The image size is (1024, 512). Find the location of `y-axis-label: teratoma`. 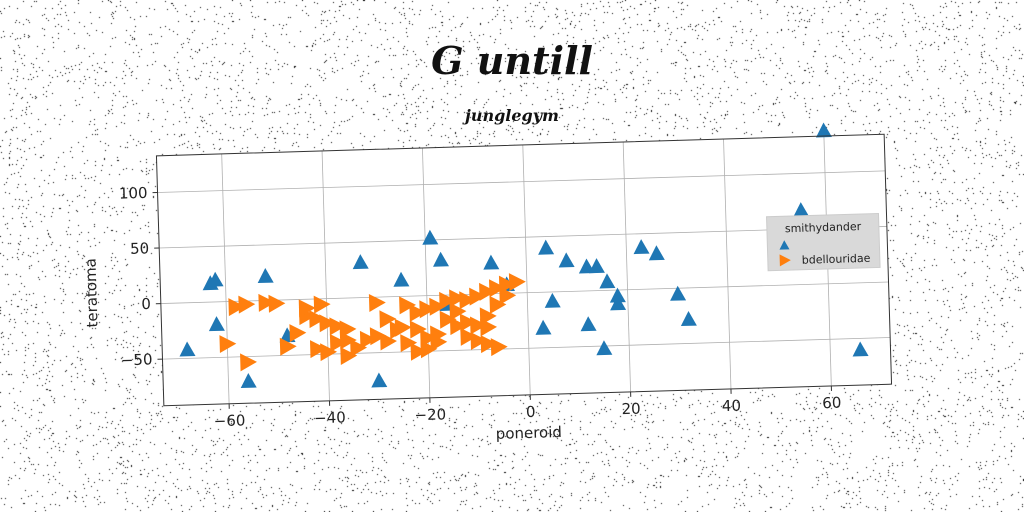

y-axis-label: teratoma is located at coordinates (91, 293).